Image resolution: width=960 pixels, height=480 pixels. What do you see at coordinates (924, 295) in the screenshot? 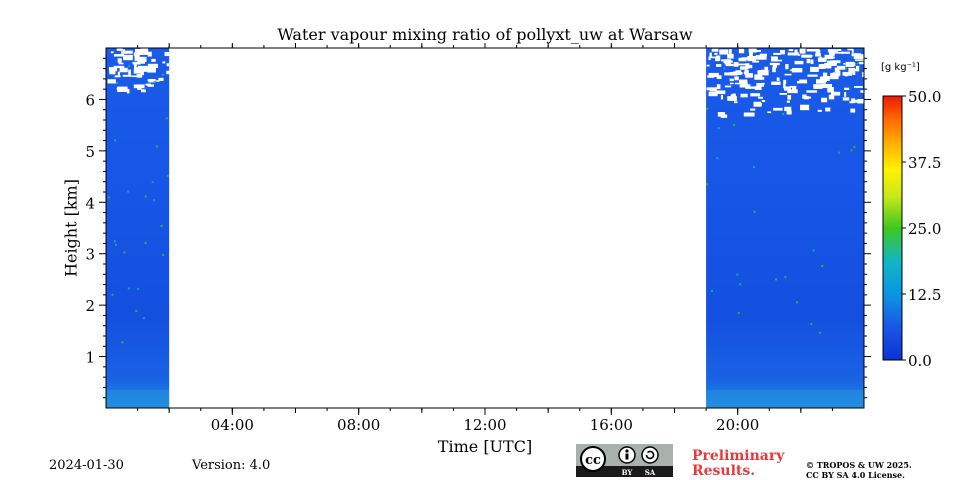
I see `colorbar-tick-label: 12.5` at bounding box center [924, 295].